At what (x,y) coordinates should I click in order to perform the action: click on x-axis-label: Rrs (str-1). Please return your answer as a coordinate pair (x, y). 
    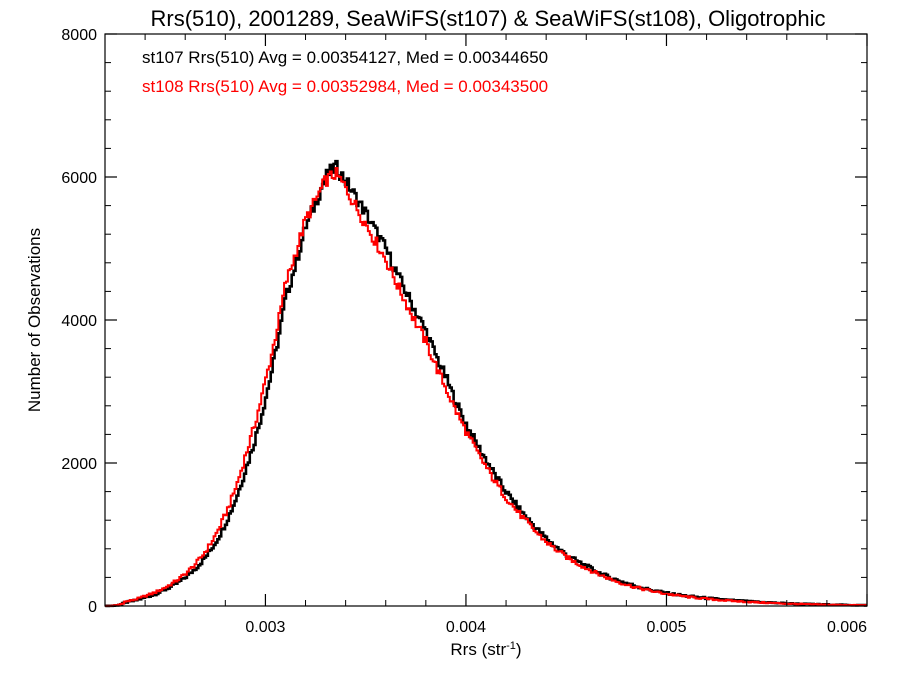
    Looking at the image, I should click on (485, 649).